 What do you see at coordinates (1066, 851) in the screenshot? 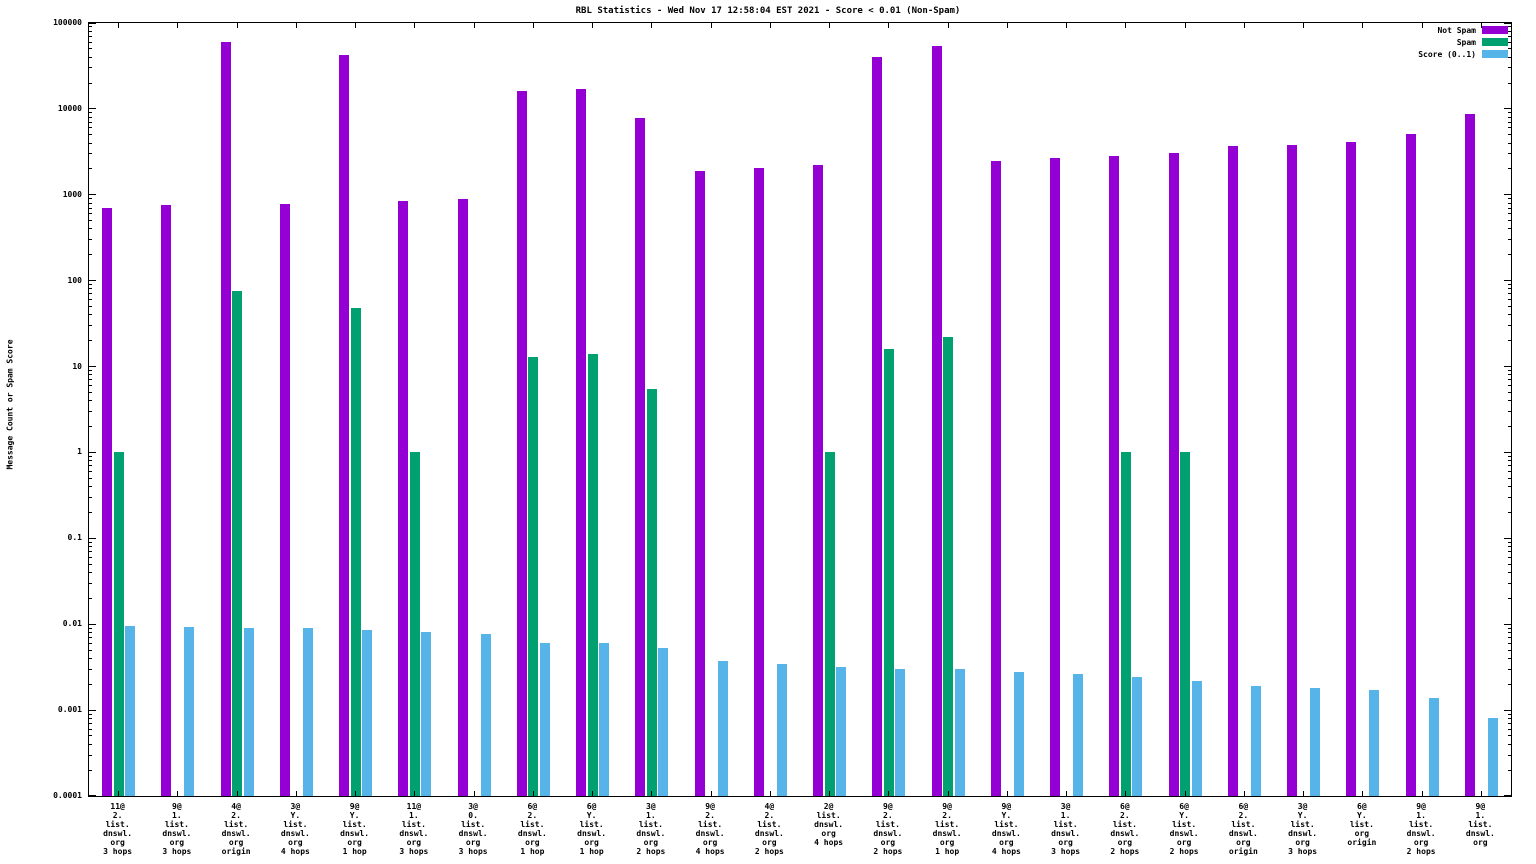
I see `x-category-label-line: 3 hops` at bounding box center [1066, 851].